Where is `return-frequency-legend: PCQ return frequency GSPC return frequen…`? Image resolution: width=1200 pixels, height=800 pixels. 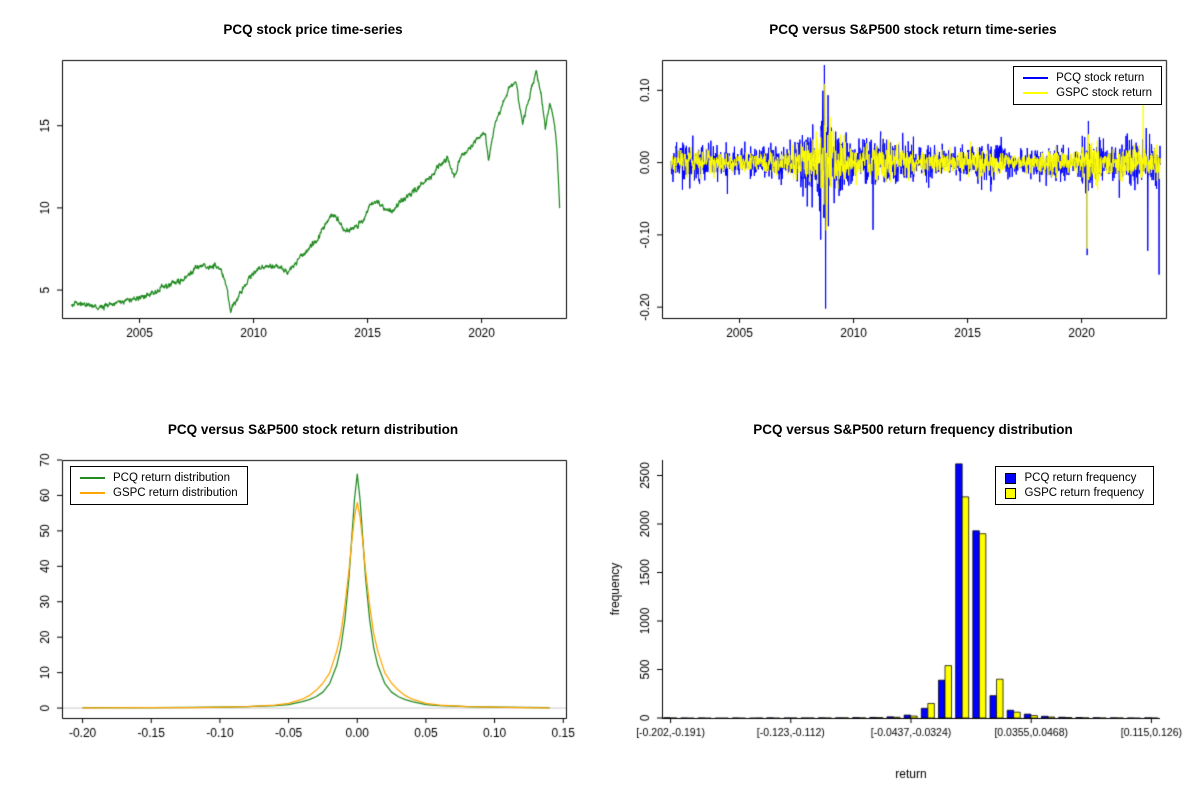
return-frequency-legend: PCQ return frequency GSPC return frequen… is located at coordinates (1074, 485).